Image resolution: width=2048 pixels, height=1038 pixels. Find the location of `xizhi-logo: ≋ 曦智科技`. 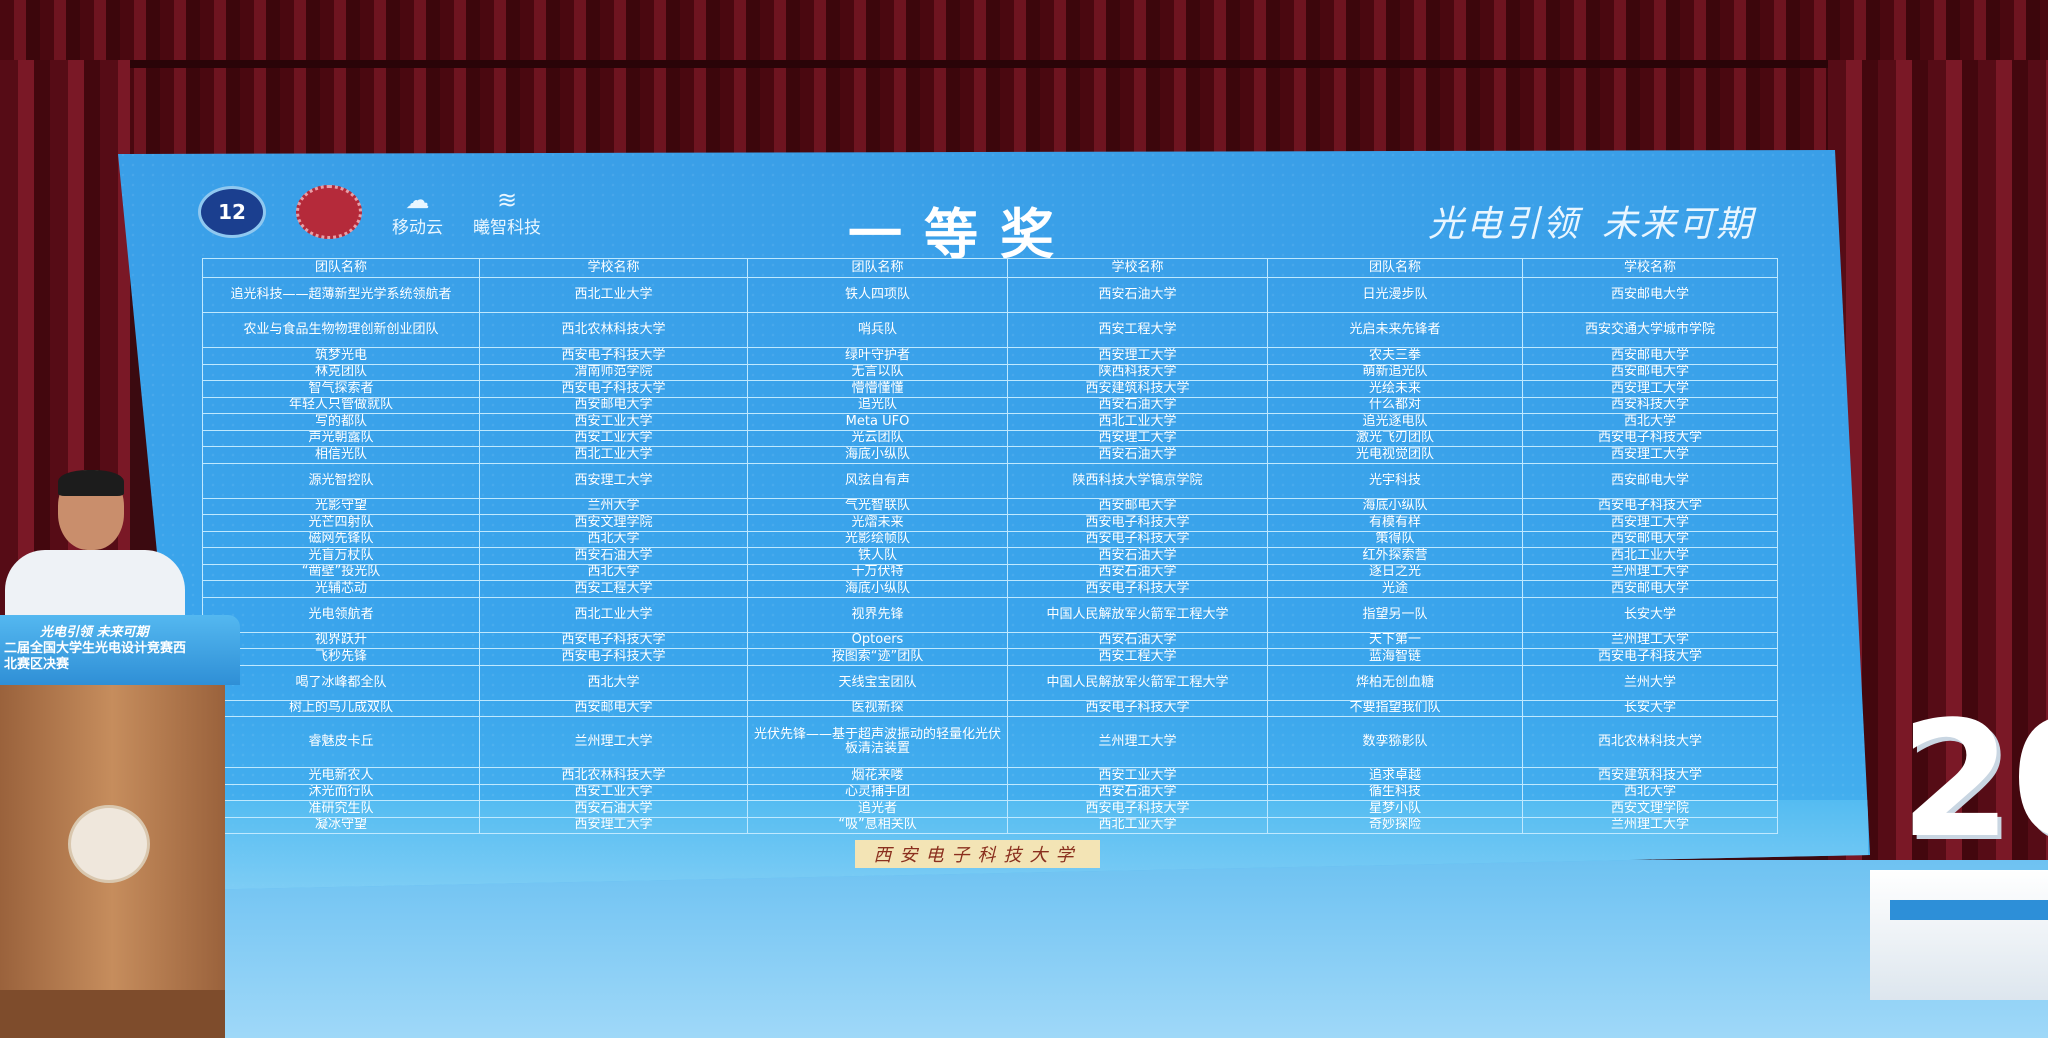

xizhi-logo: ≋ 曦智科技 is located at coordinates (507, 212).